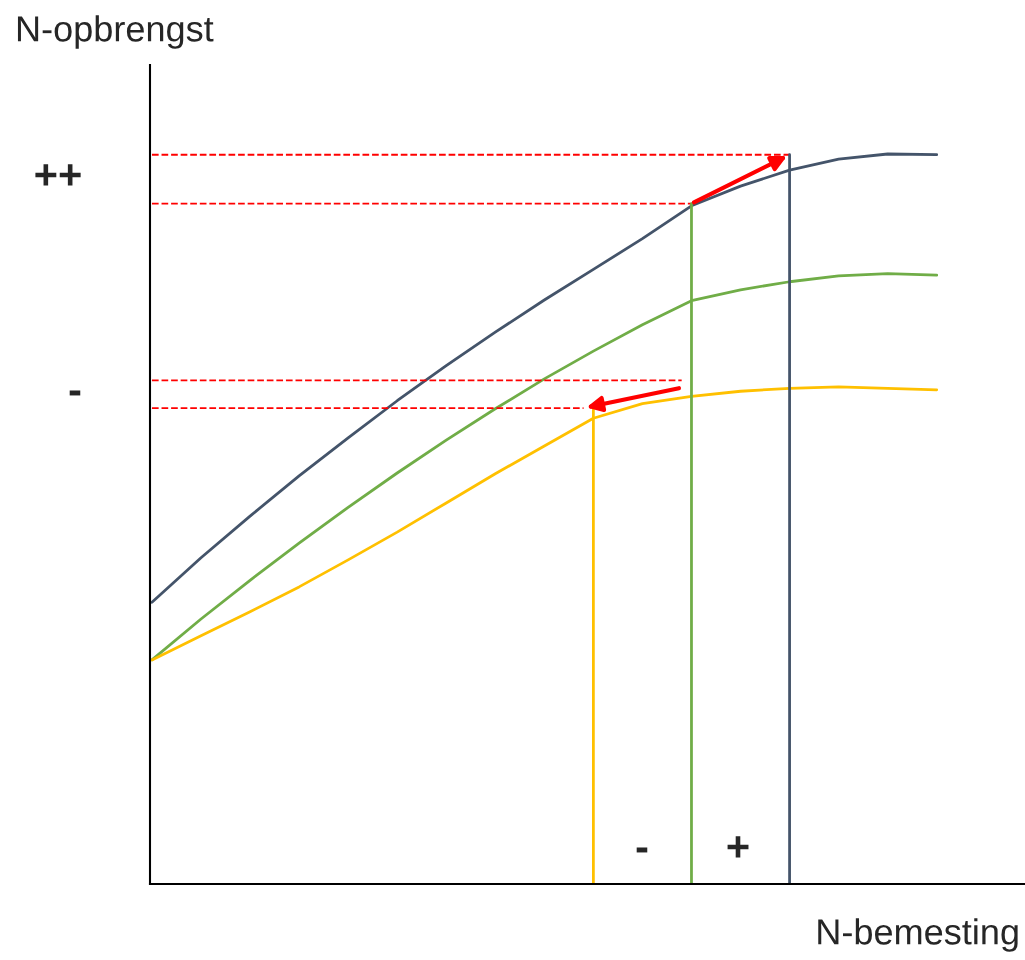 The width and height of the screenshot is (1025, 960). Describe the element at coordinates (115, 32) in the screenshot. I see `y-axis-title: N-opbrengst` at that location.